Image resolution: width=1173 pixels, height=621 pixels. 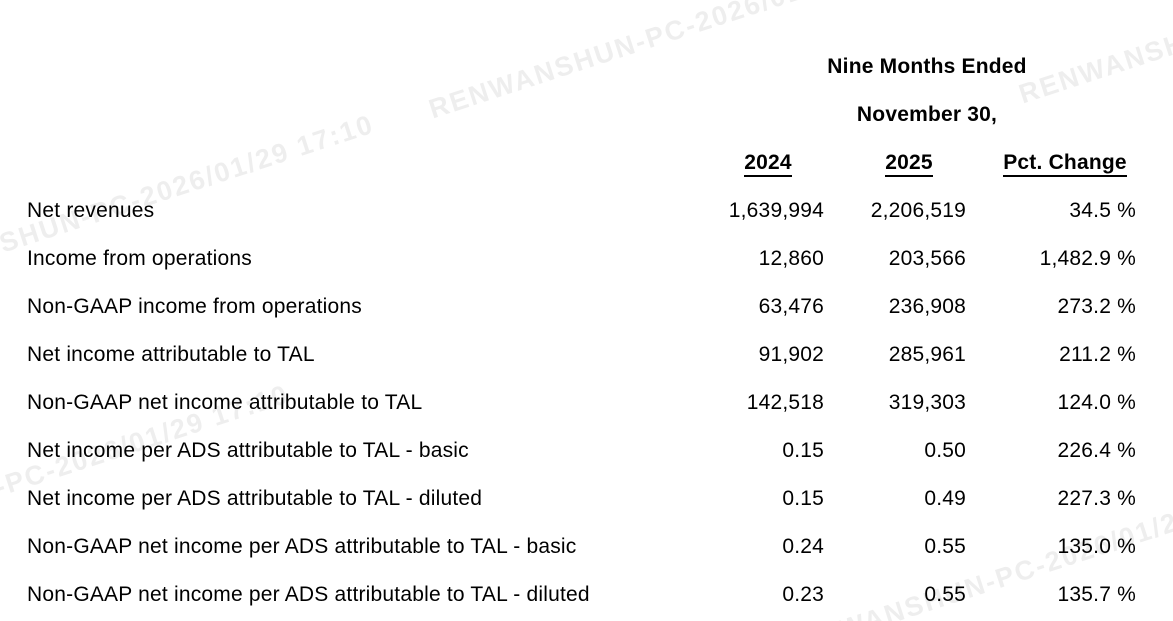 I want to click on pct-change: 211.2 %, so click(x=1097, y=354).